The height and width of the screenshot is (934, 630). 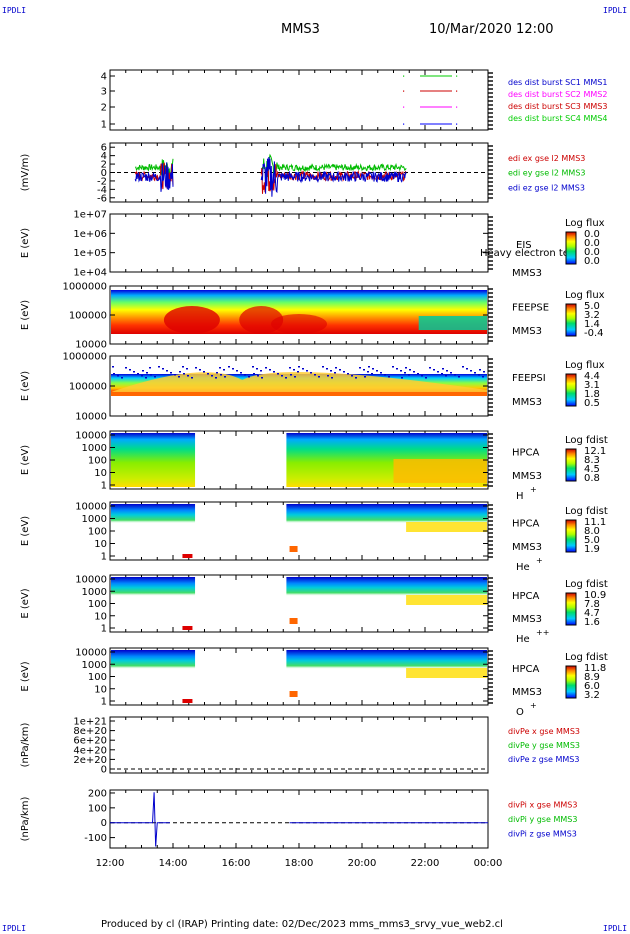 I want to click on colorbar, so click(x=571, y=465).